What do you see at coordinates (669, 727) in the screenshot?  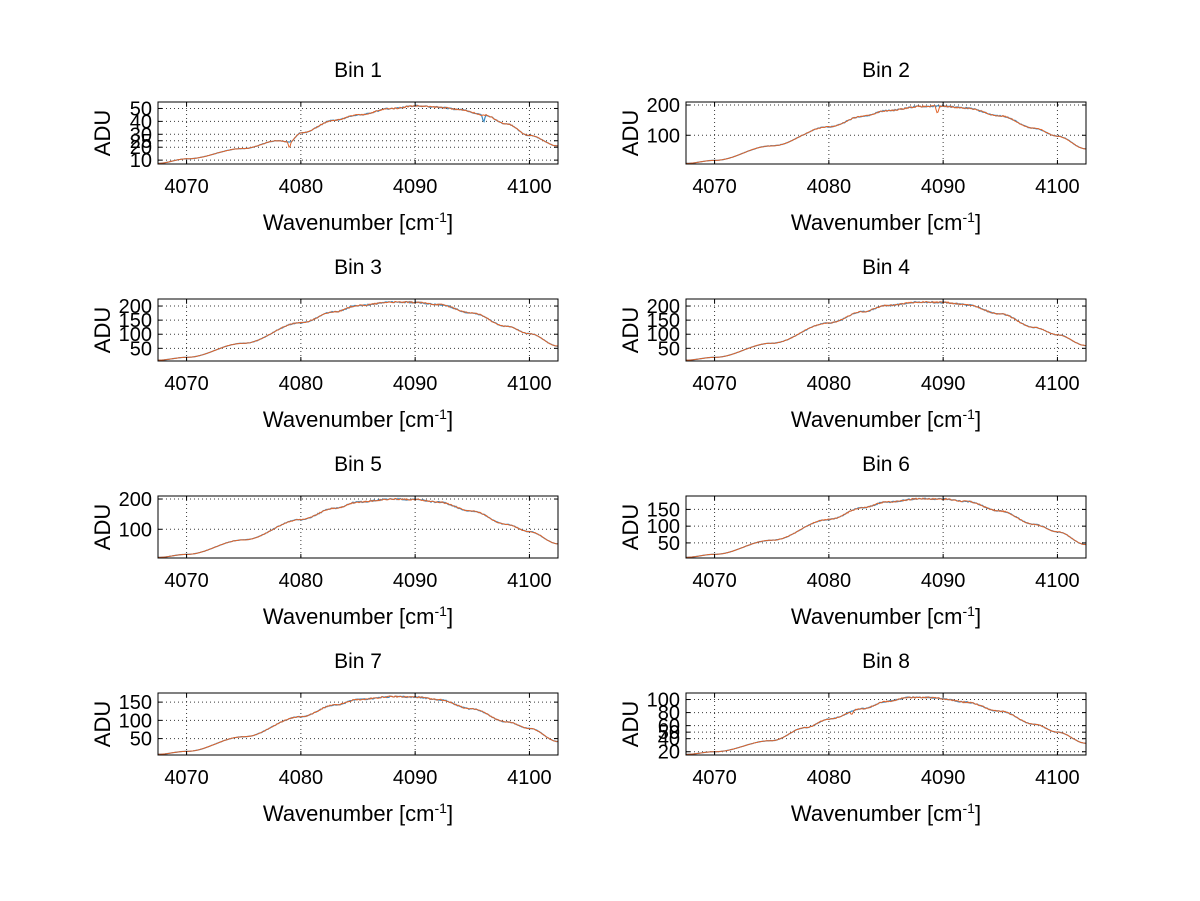 I see `y-tick-label: 60` at bounding box center [669, 727].